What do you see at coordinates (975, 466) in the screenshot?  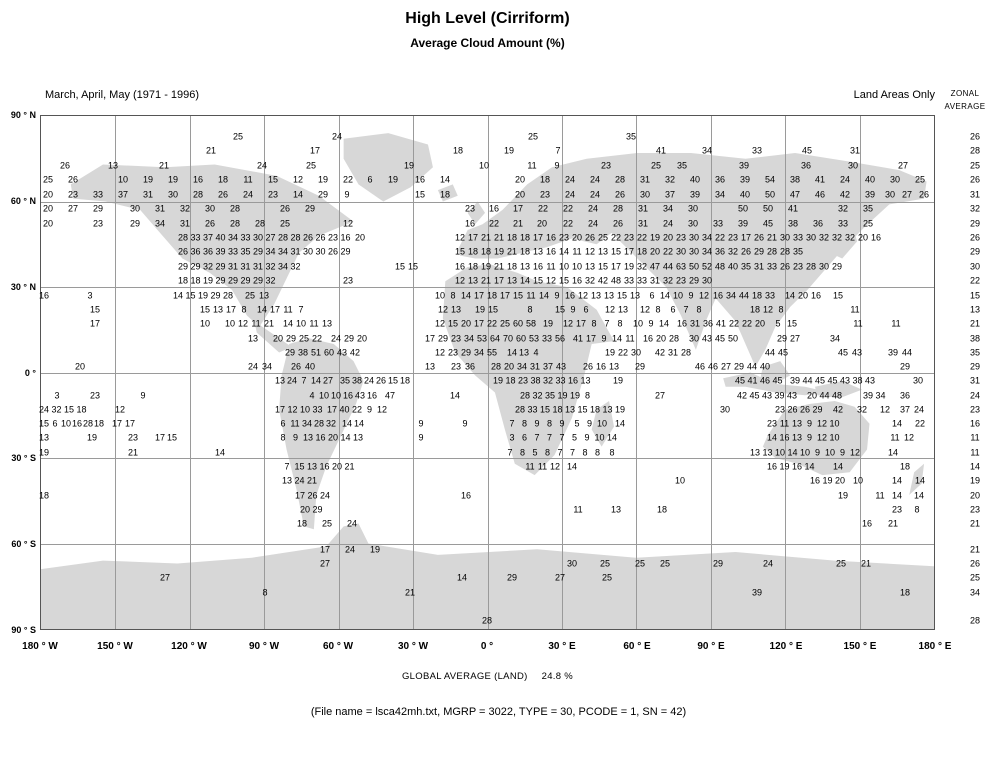 I see `zonal-average-value: 14` at bounding box center [975, 466].